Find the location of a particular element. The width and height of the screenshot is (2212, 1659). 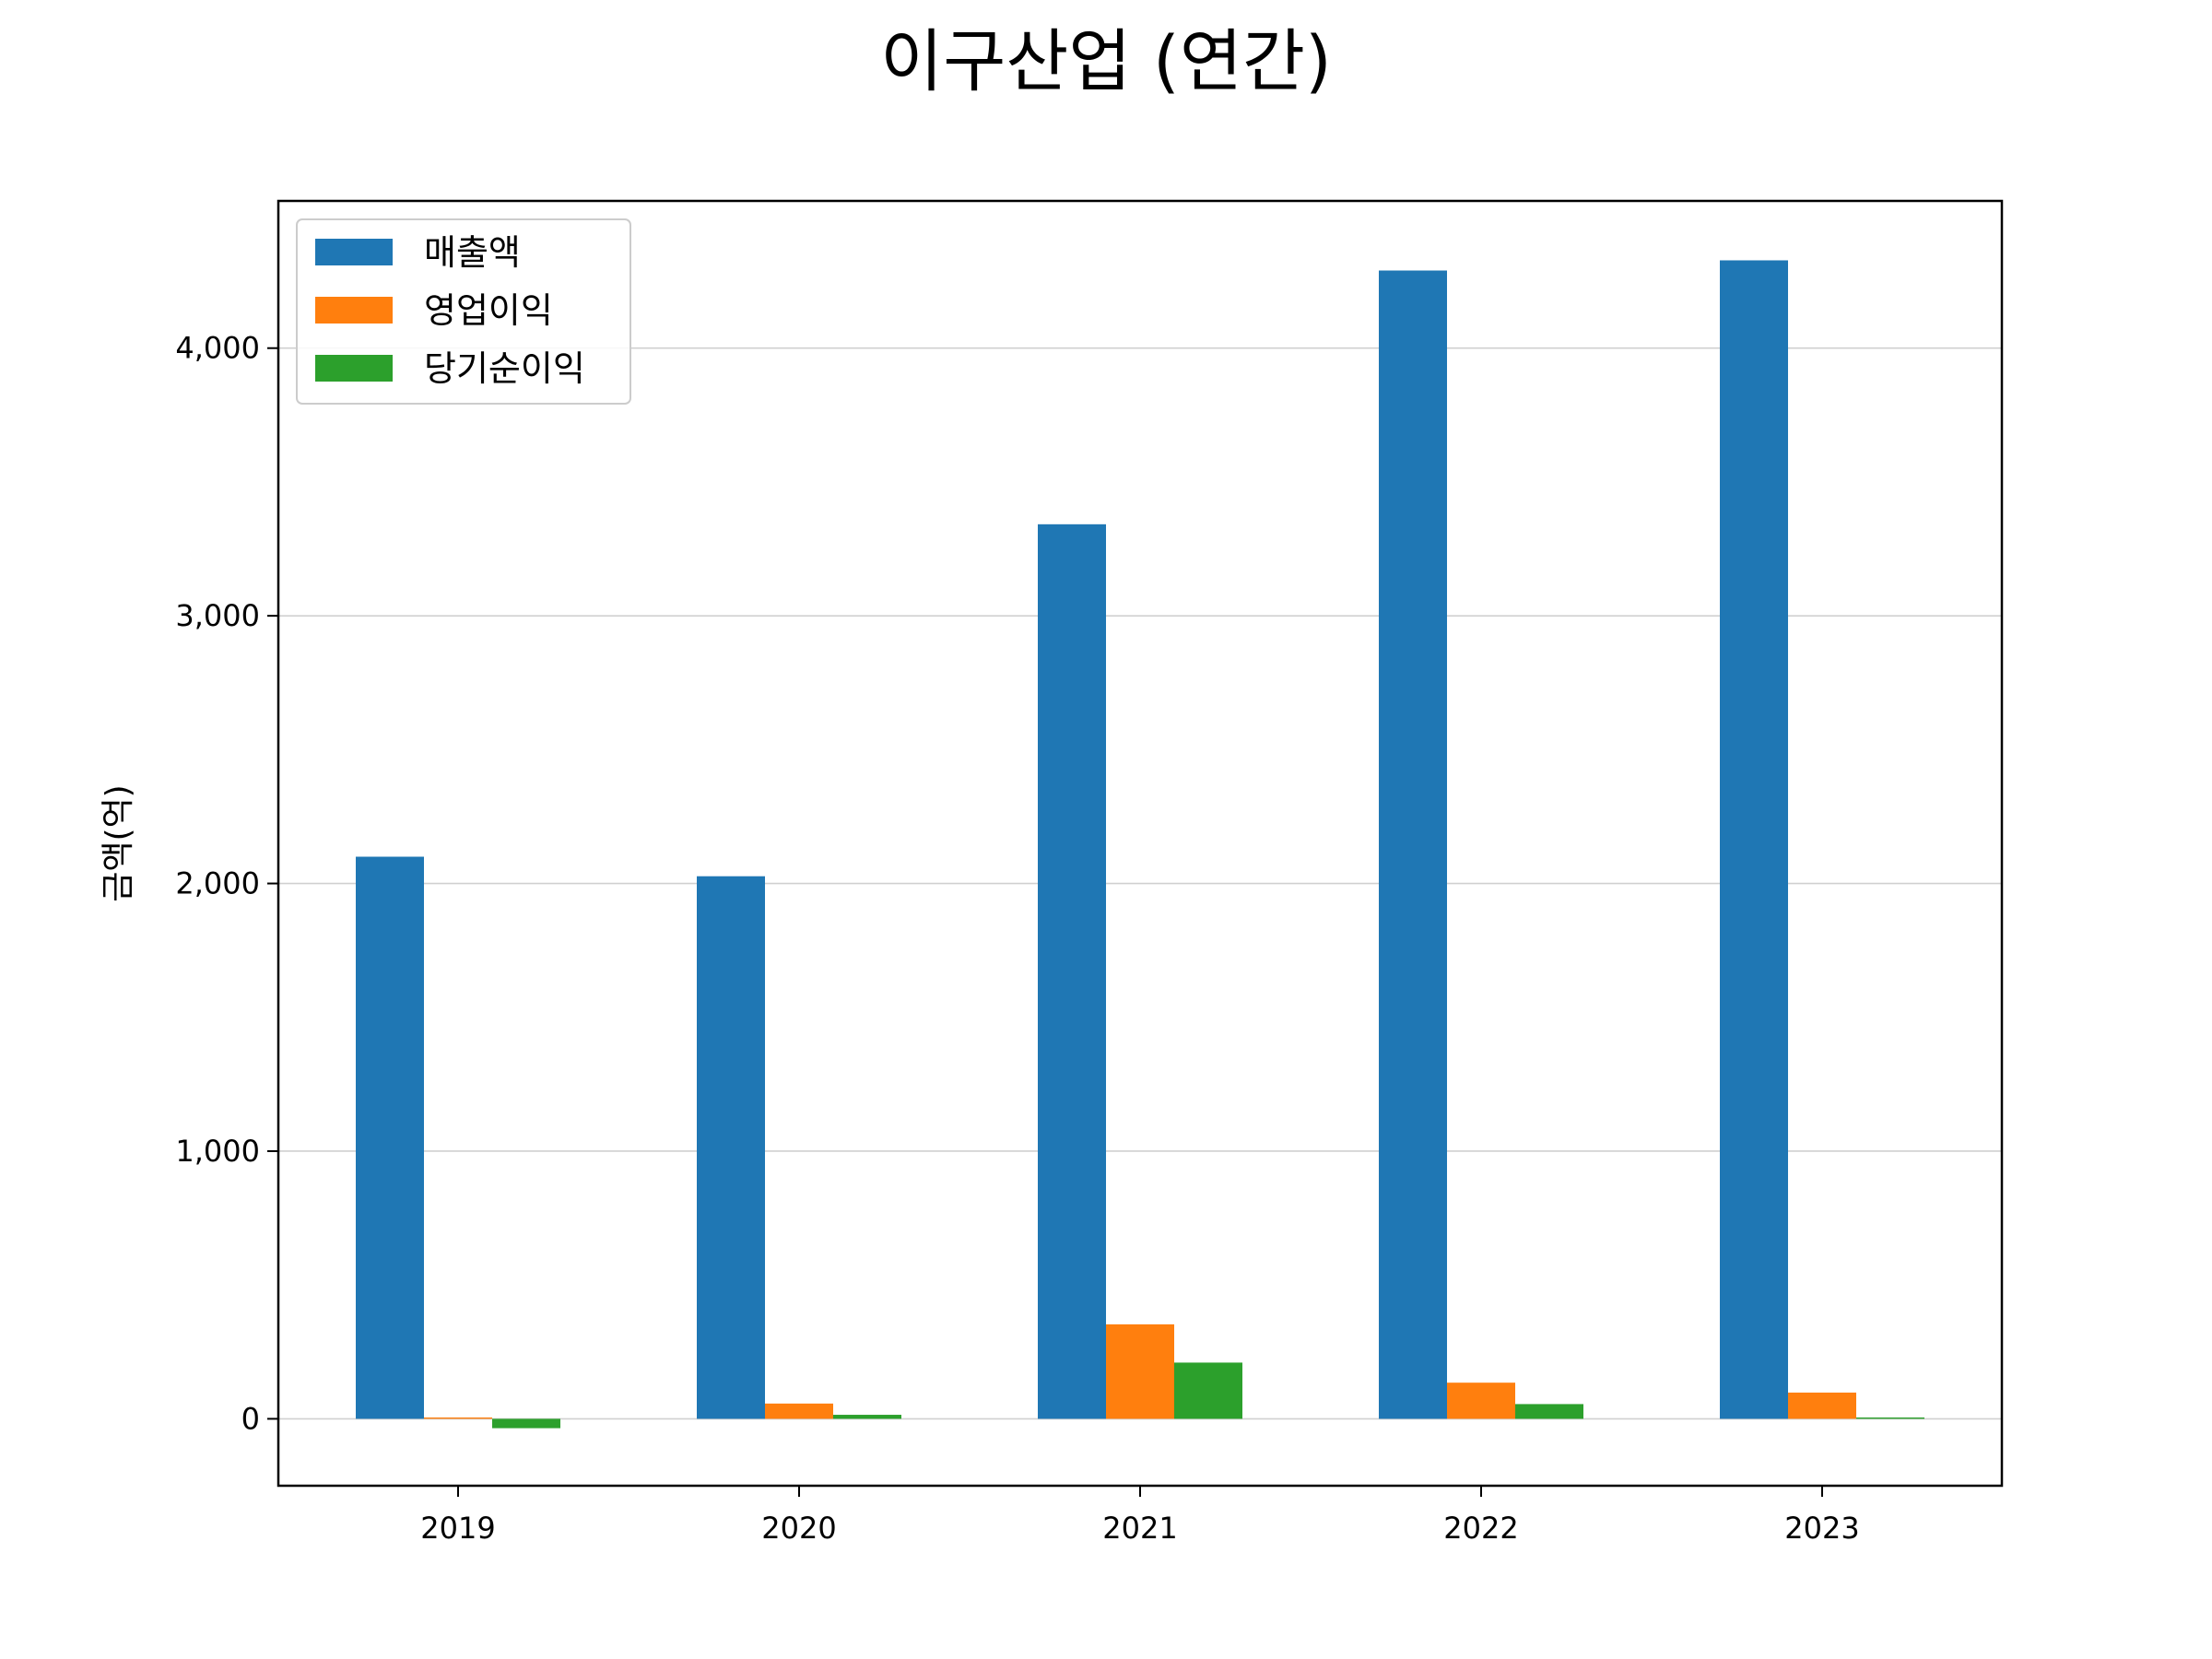

bar-영업이익-2023 is located at coordinates (1822, 1405).